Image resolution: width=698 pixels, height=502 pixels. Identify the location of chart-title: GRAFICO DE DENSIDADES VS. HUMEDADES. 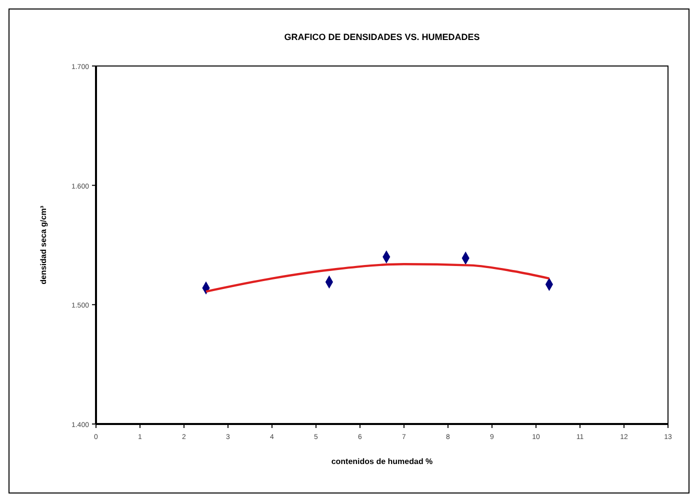
(382, 37).